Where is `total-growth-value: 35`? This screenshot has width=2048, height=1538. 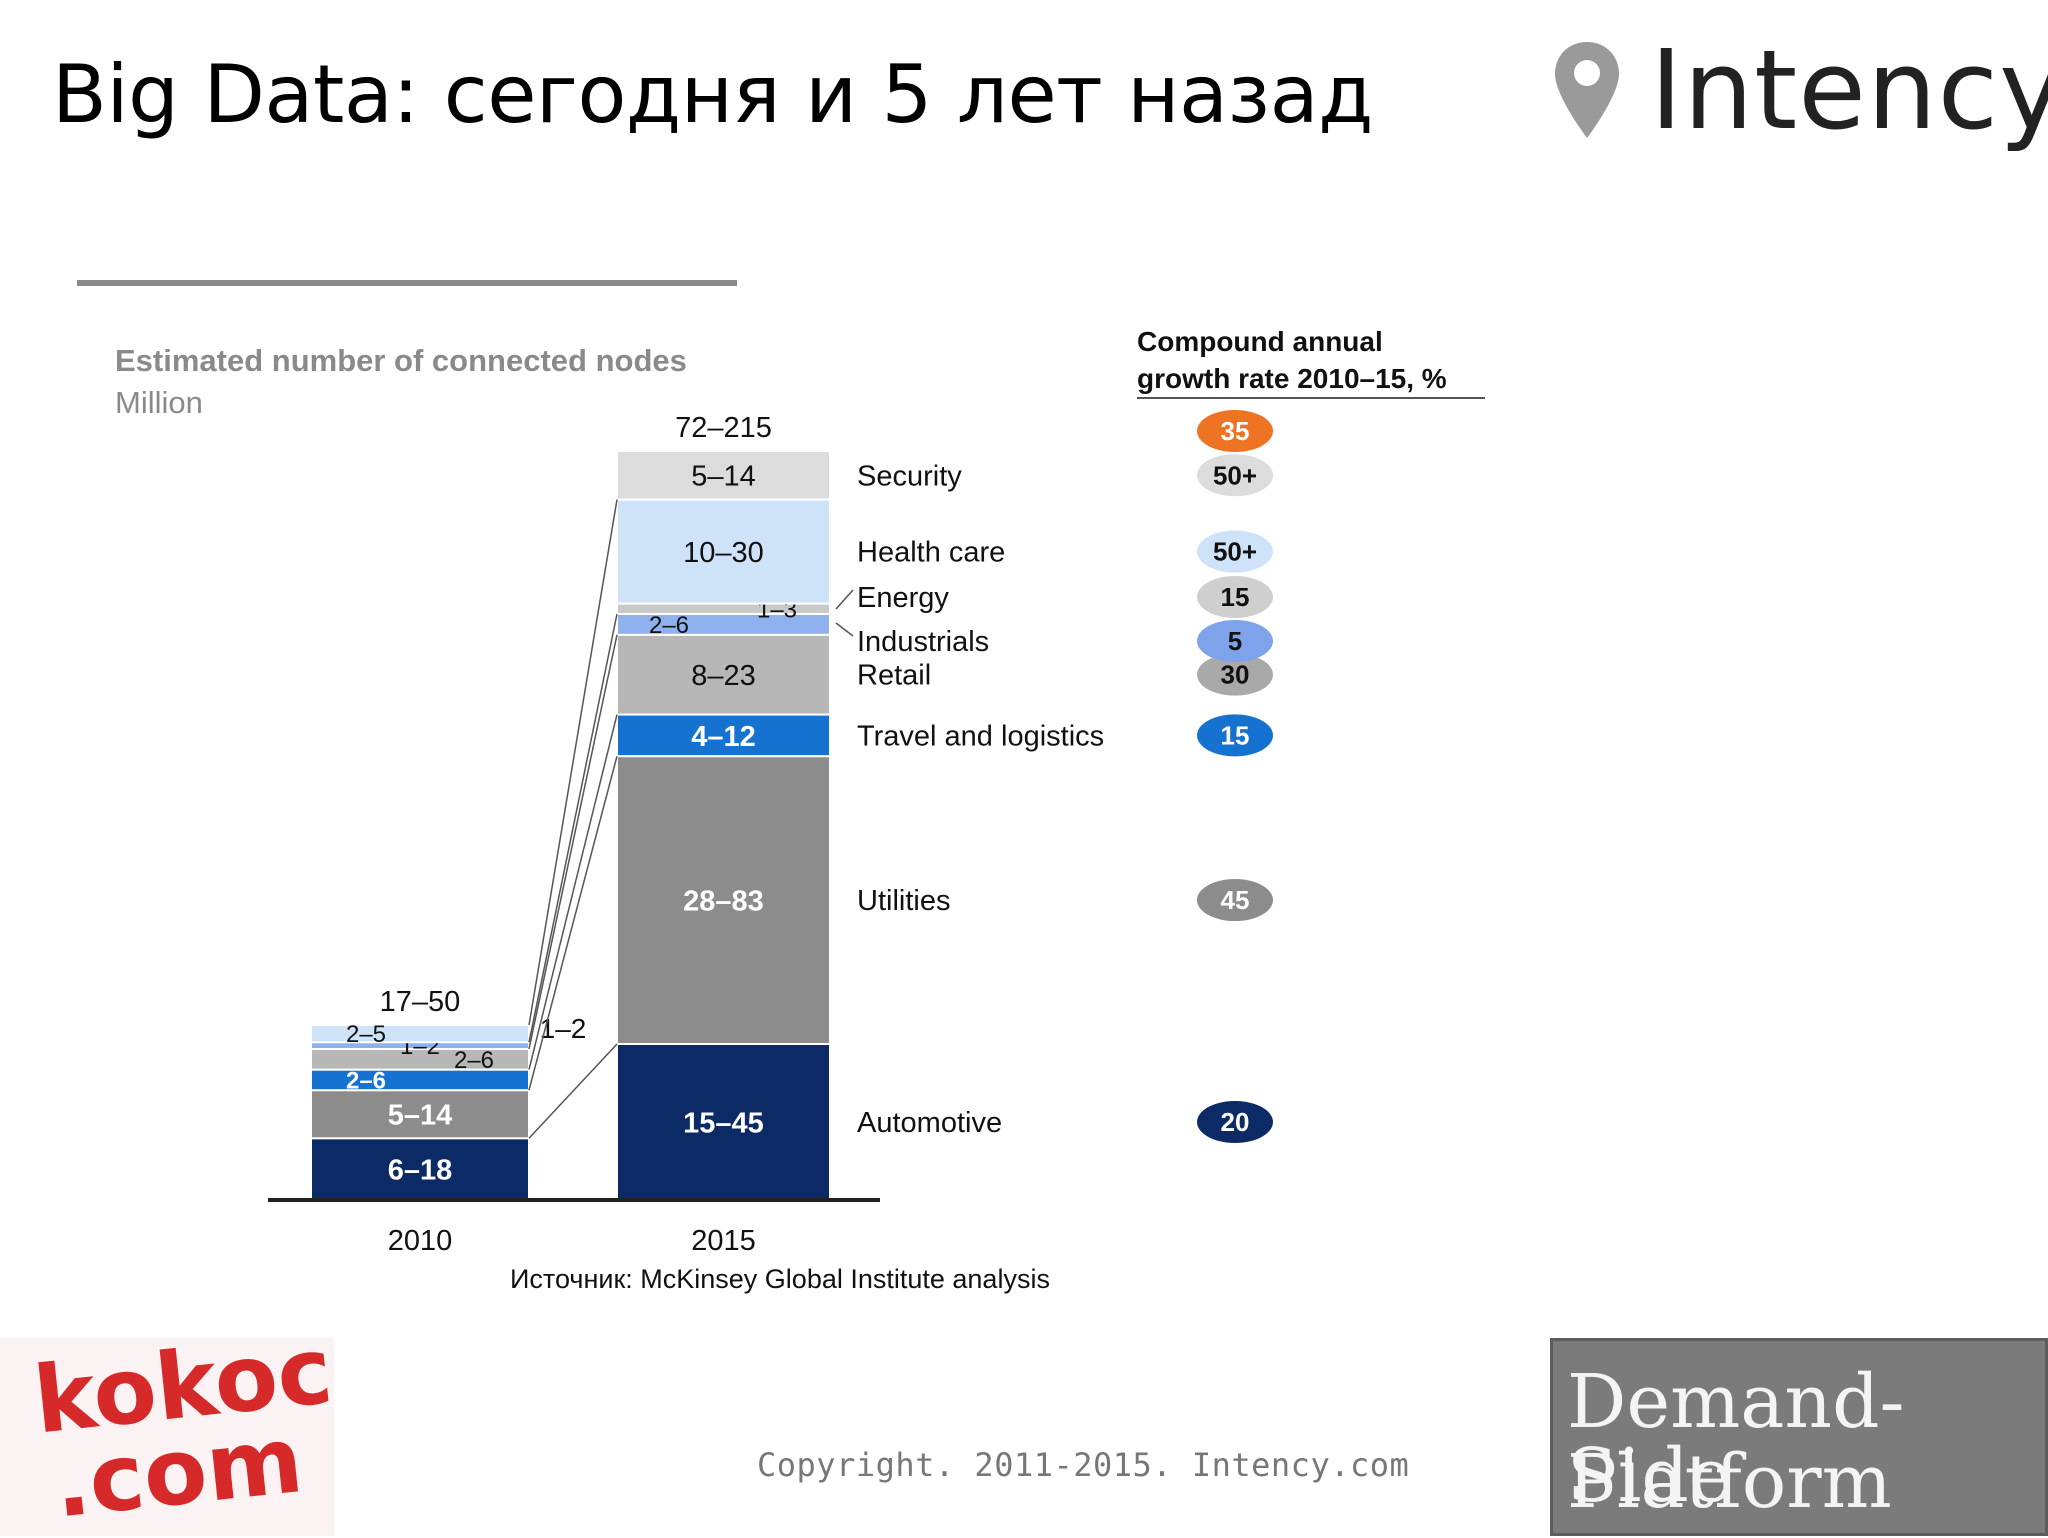
total-growth-value: 35 is located at coordinates (1235, 431).